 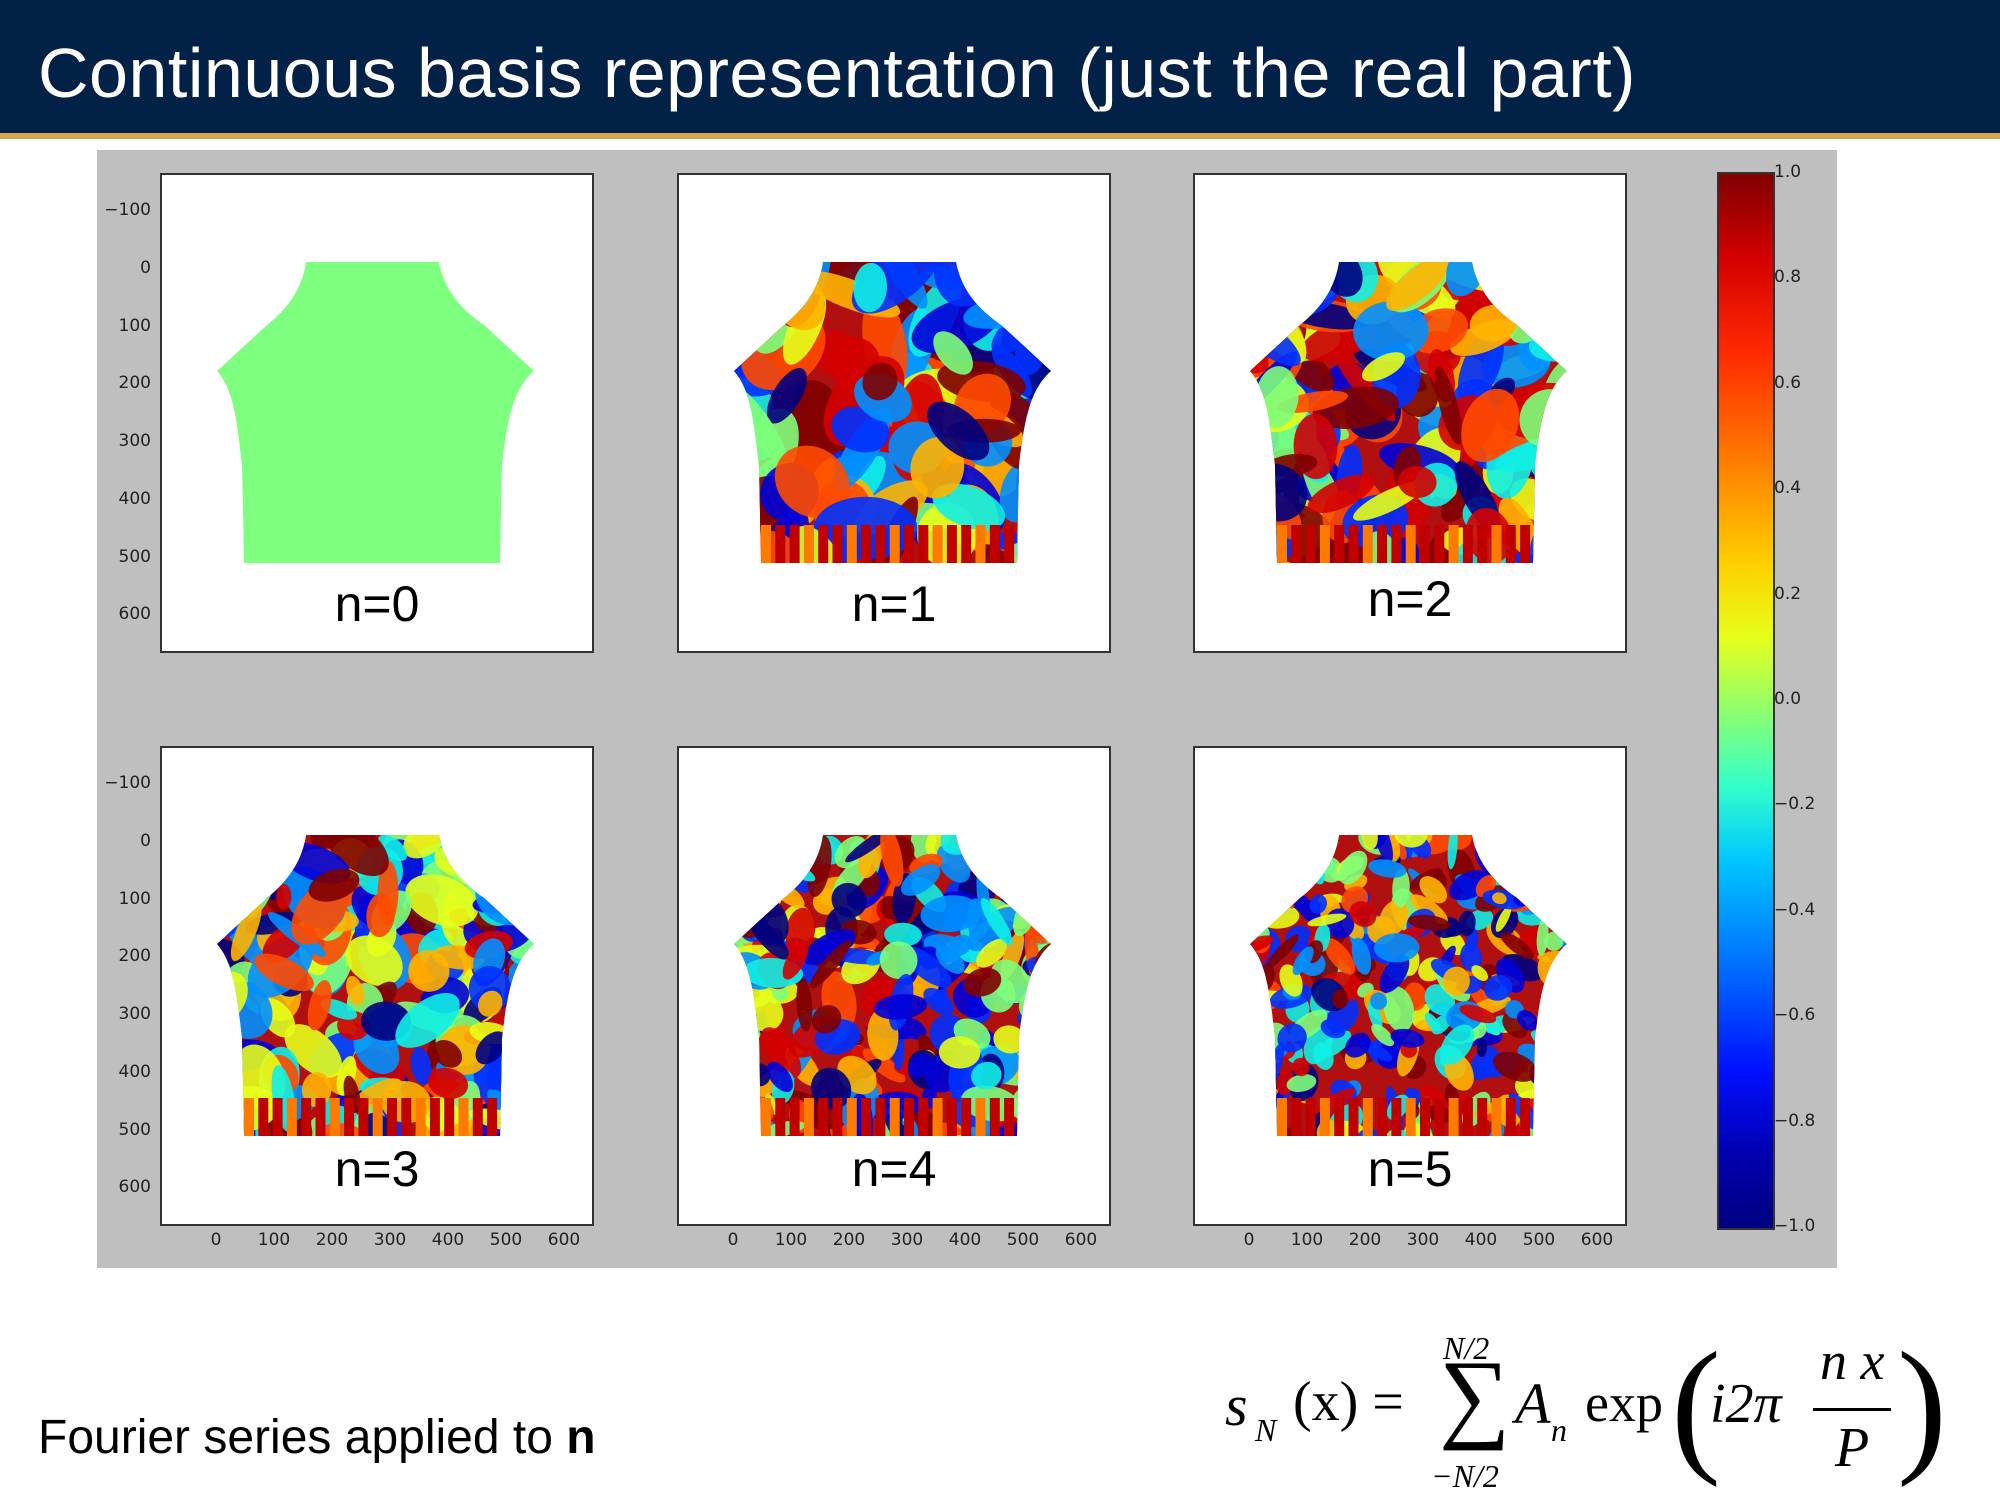 I want to click on x-tick-label: 600, so click(x=564, y=1240).